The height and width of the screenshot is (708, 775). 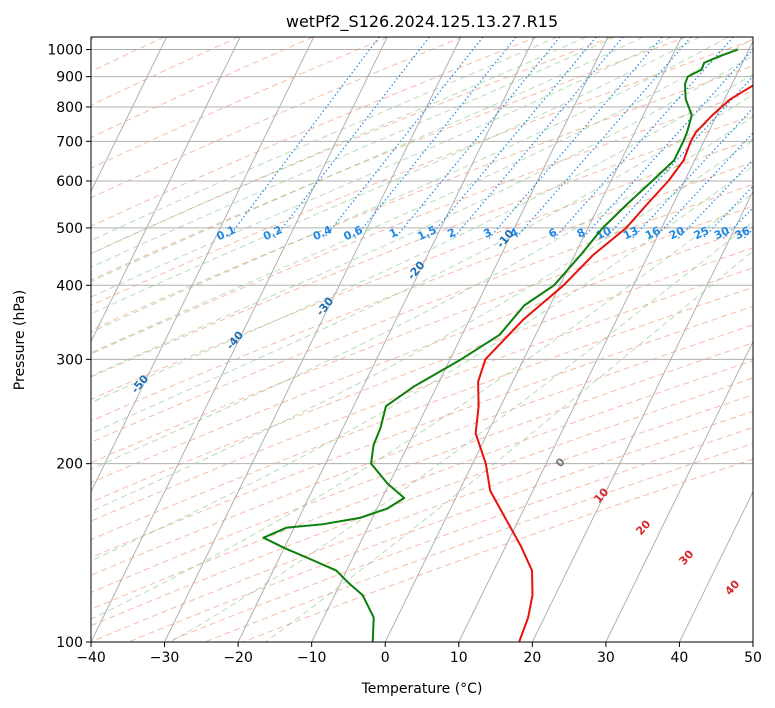 I want to click on x-tick-label: −20, so click(x=238, y=658).